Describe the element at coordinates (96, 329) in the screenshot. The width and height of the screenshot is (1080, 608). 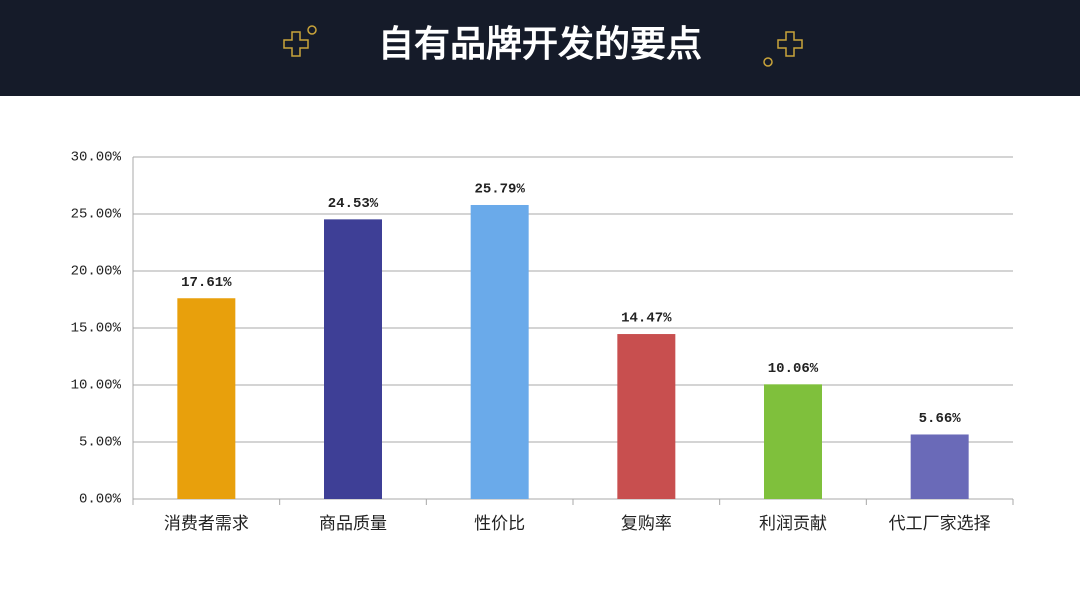
I see `y-tick-label: 15.00%` at that location.